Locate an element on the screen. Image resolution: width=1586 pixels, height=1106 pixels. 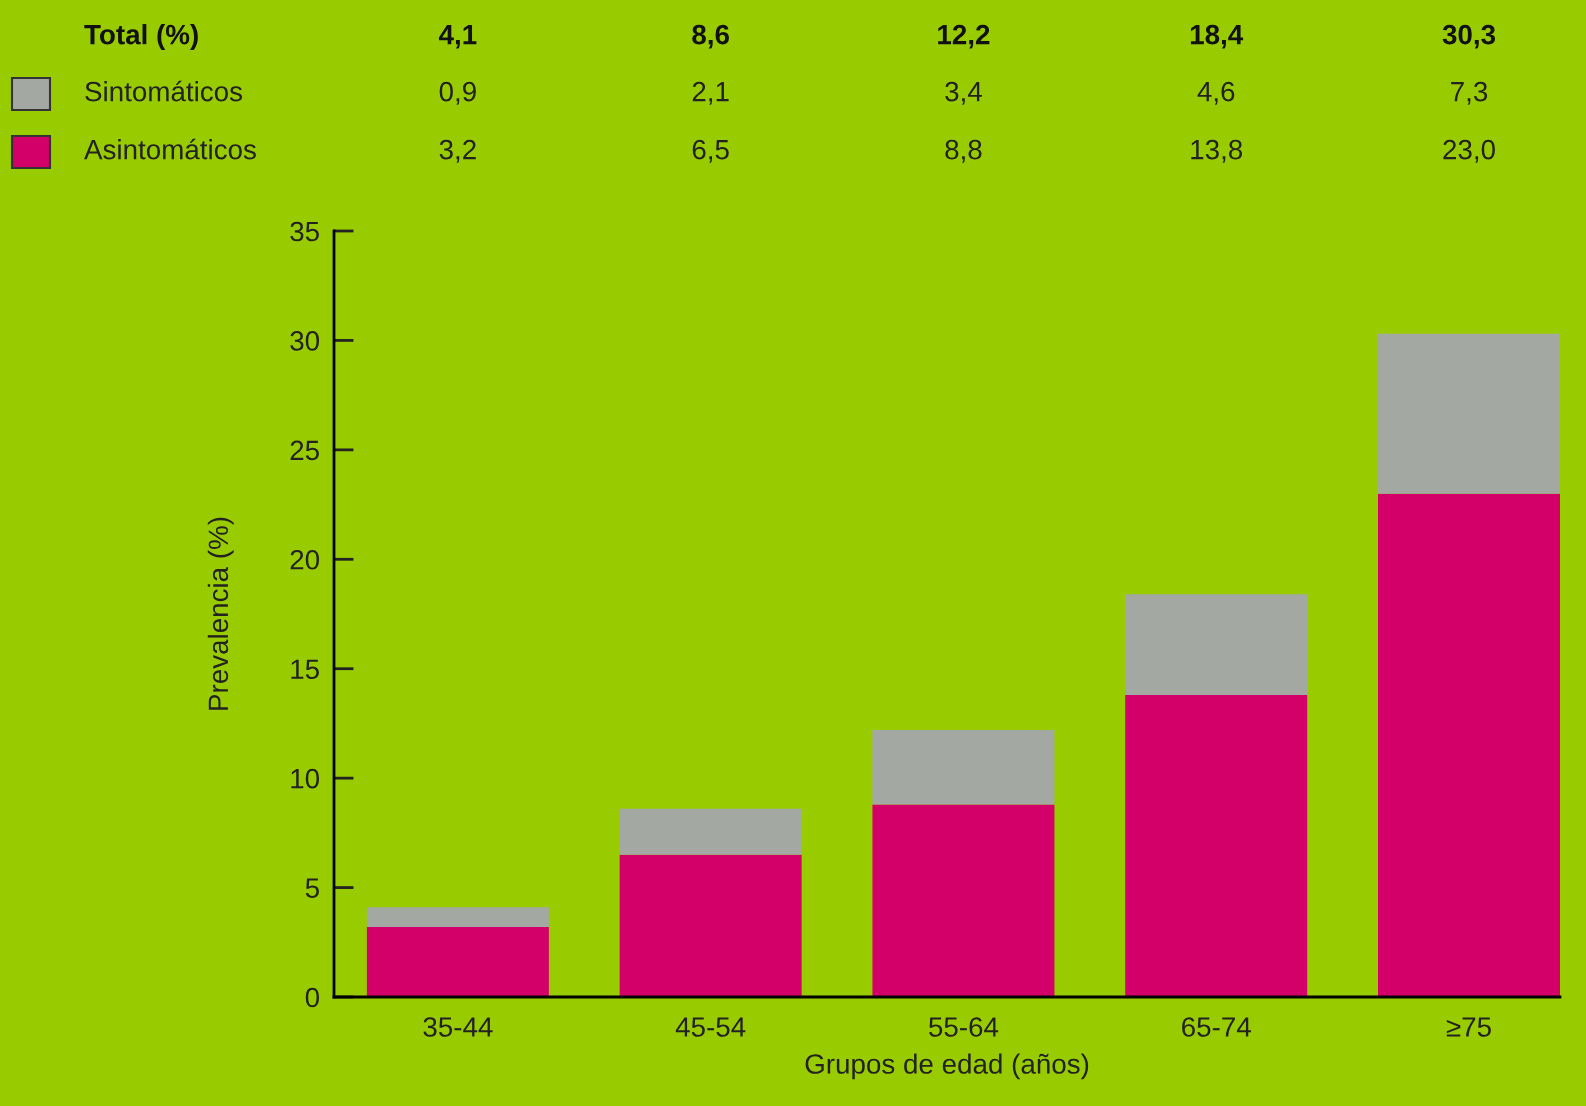
y-axis-title: Prevalencia (%) is located at coordinates (220, 613).